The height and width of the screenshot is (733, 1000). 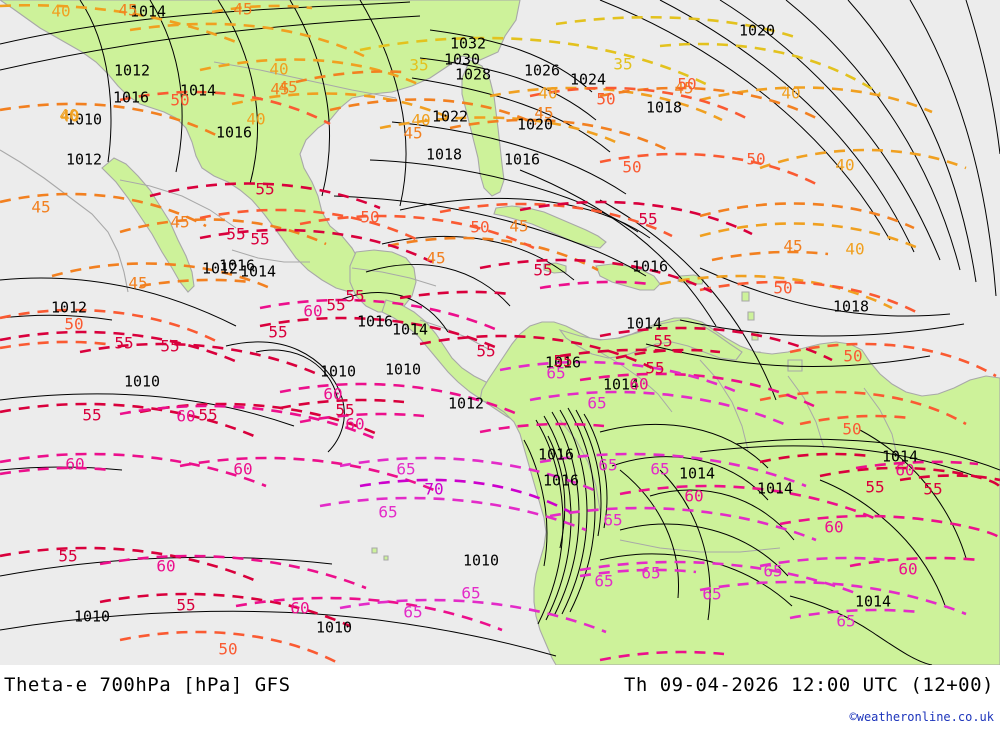 What do you see at coordinates (550, 227) in the screenshot?
I see `land-cuba` at bounding box center [550, 227].